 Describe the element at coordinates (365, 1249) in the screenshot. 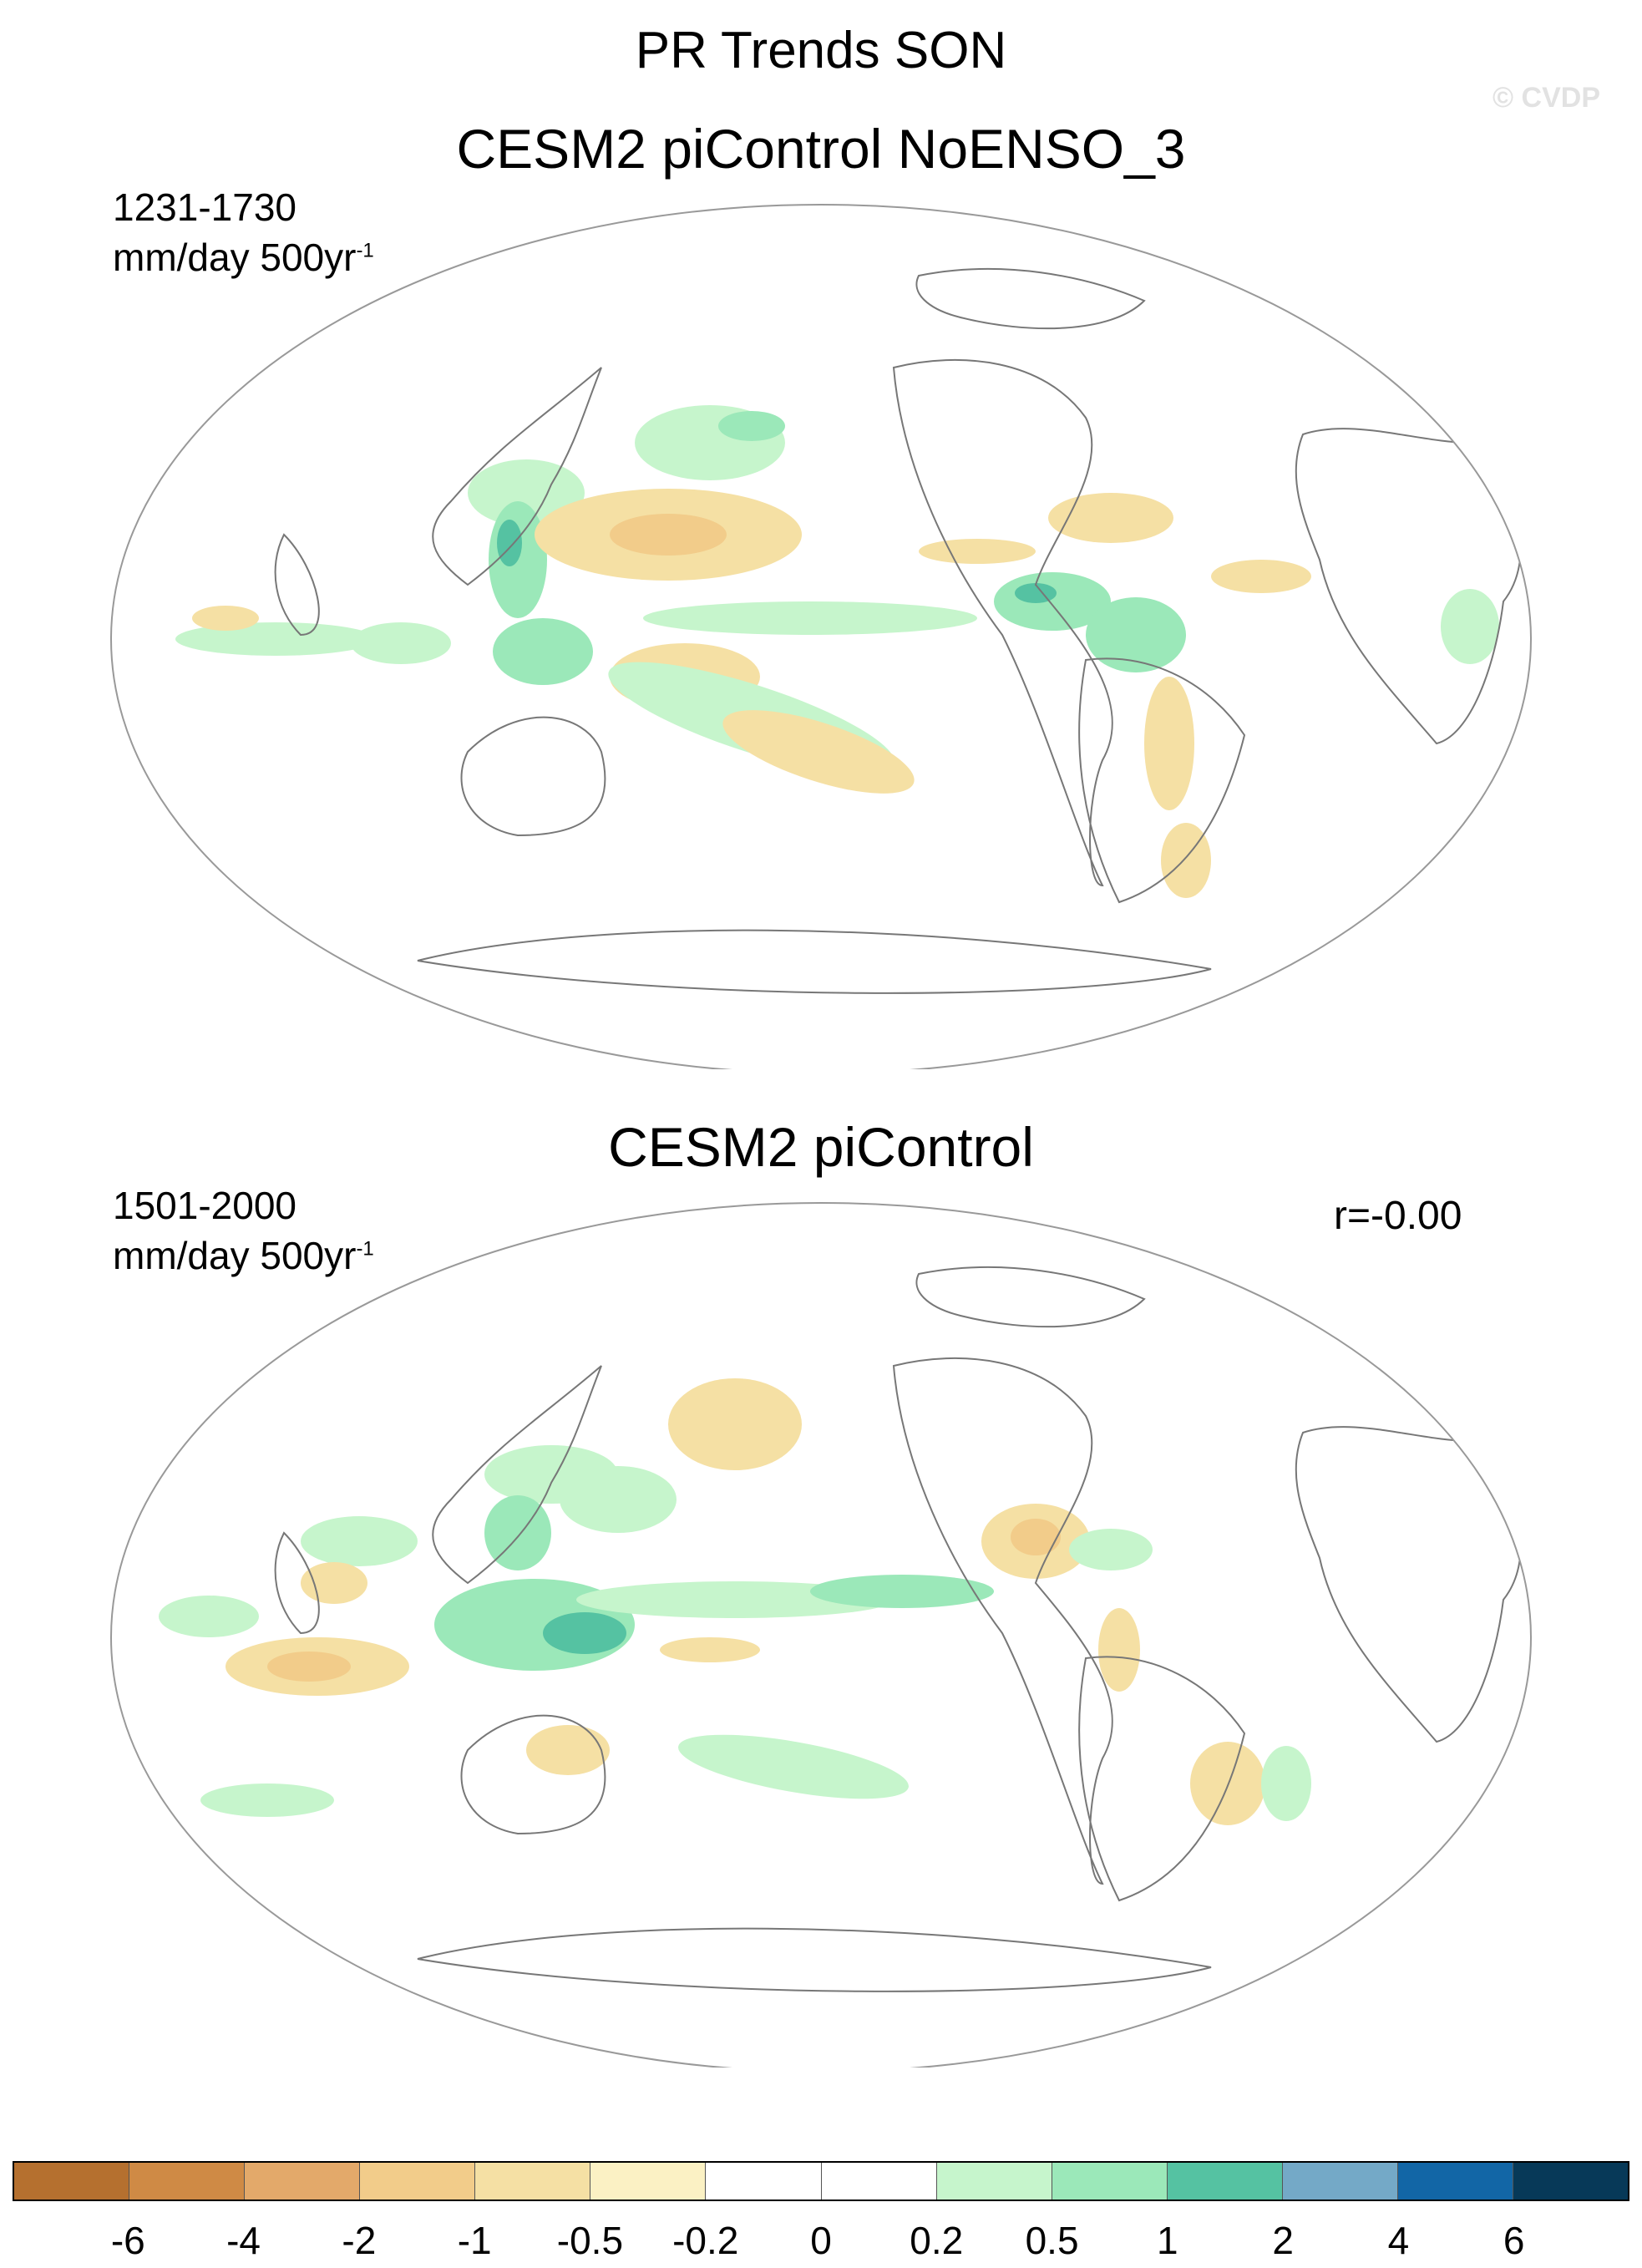

I see `panel-2-units-exponent: -1` at that location.